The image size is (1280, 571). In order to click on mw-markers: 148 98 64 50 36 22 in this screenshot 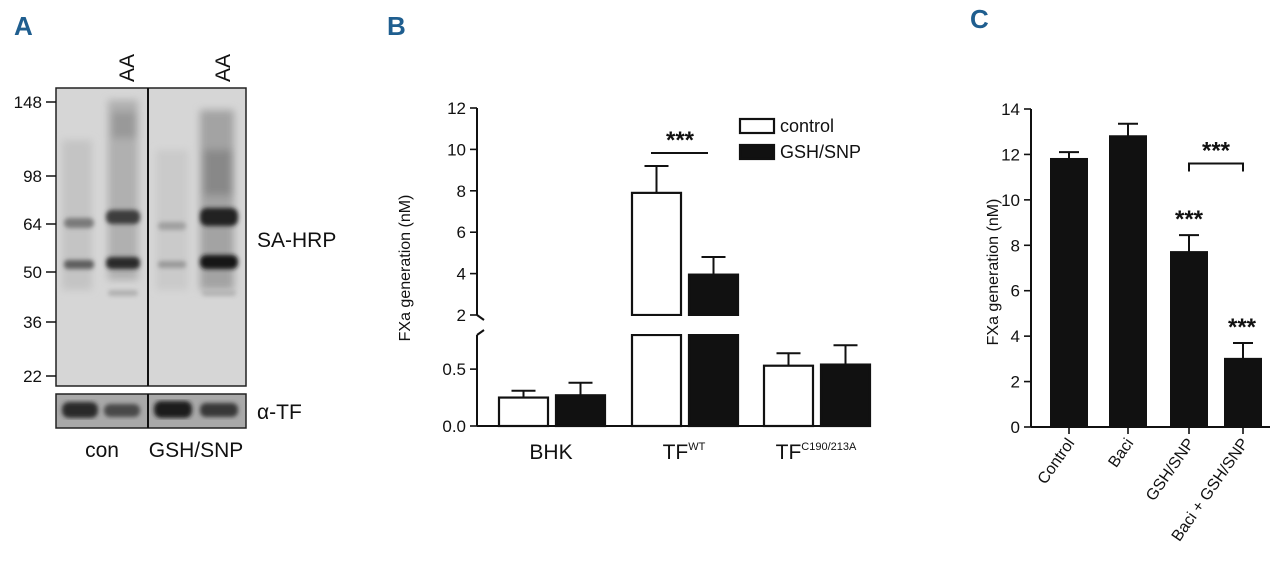, I will do `click(35, 239)`.